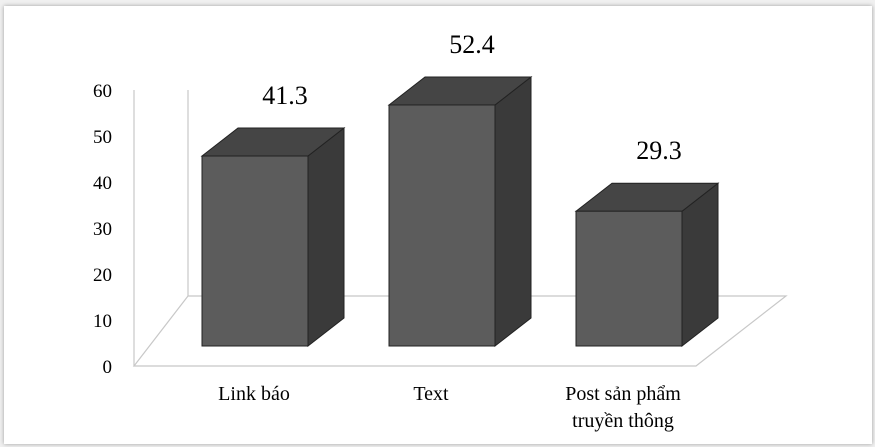 The image size is (875, 447). I want to click on floor-plane, so click(460, 331).